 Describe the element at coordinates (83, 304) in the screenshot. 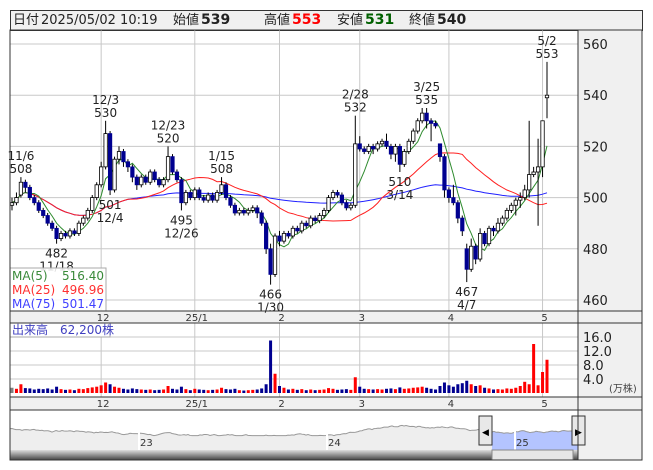

I see `ma-legend-value: 501.47` at that location.